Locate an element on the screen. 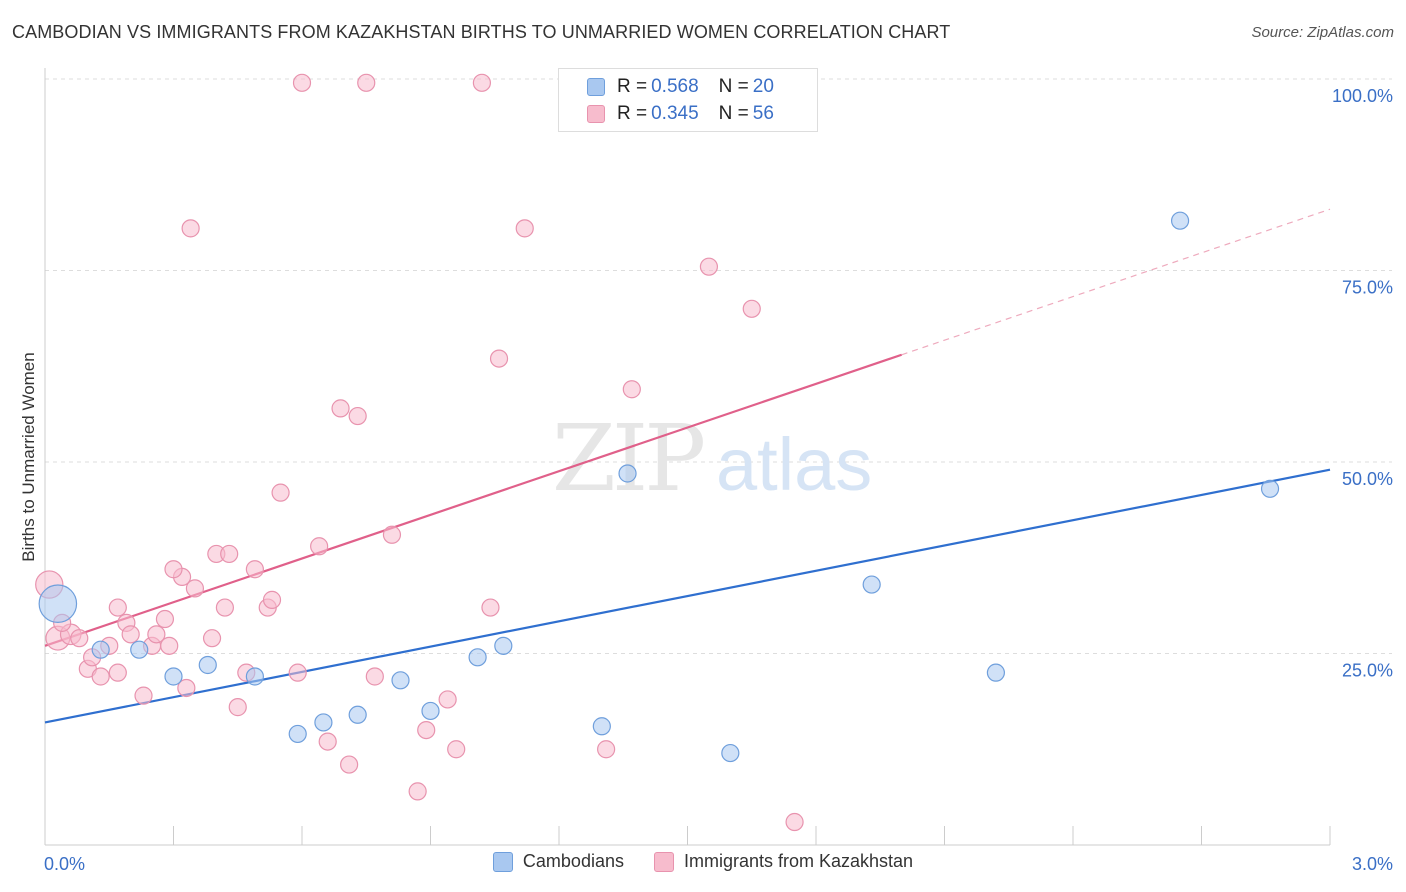 Image resolution: width=1406 pixels, height=892 pixels. watermark-zip: ZIP is located at coordinates (627, 458).